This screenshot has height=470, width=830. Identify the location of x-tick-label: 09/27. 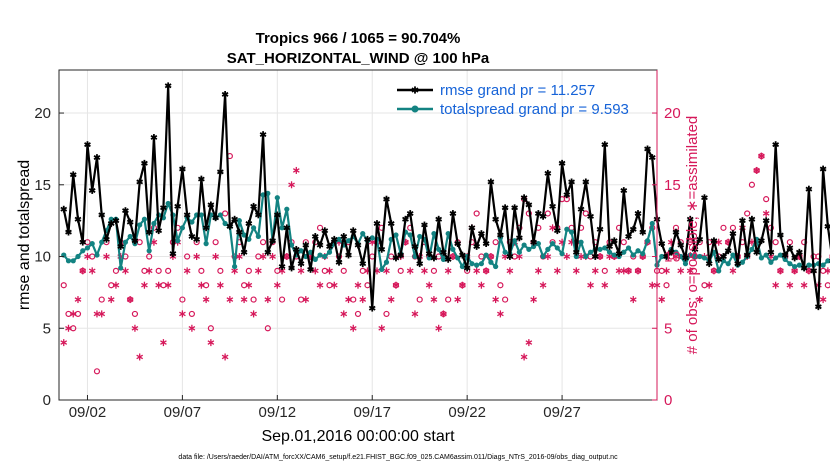
(562, 412).